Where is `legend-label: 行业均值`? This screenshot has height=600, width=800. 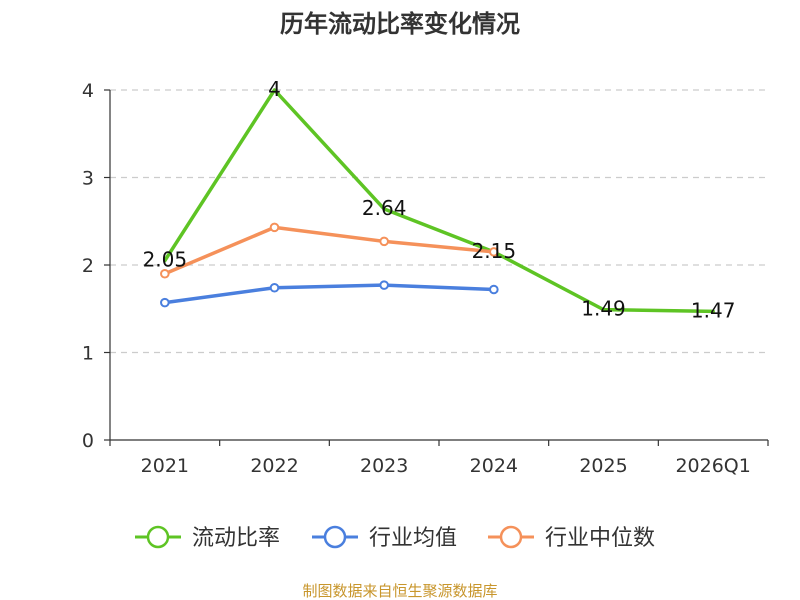
legend-label: 行业均值 is located at coordinates (413, 538).